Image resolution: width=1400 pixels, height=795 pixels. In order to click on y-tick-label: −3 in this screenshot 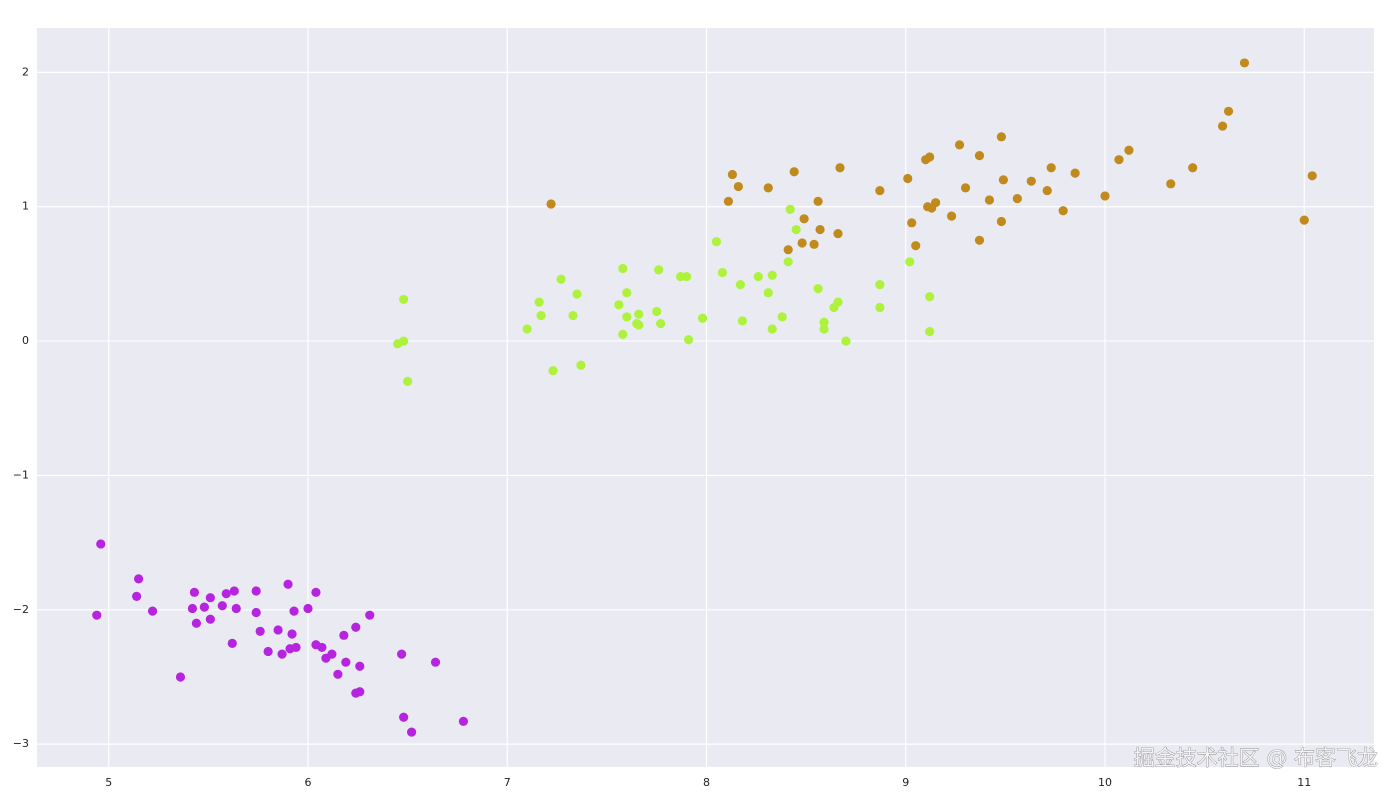, I will do `click(21, 743)`.